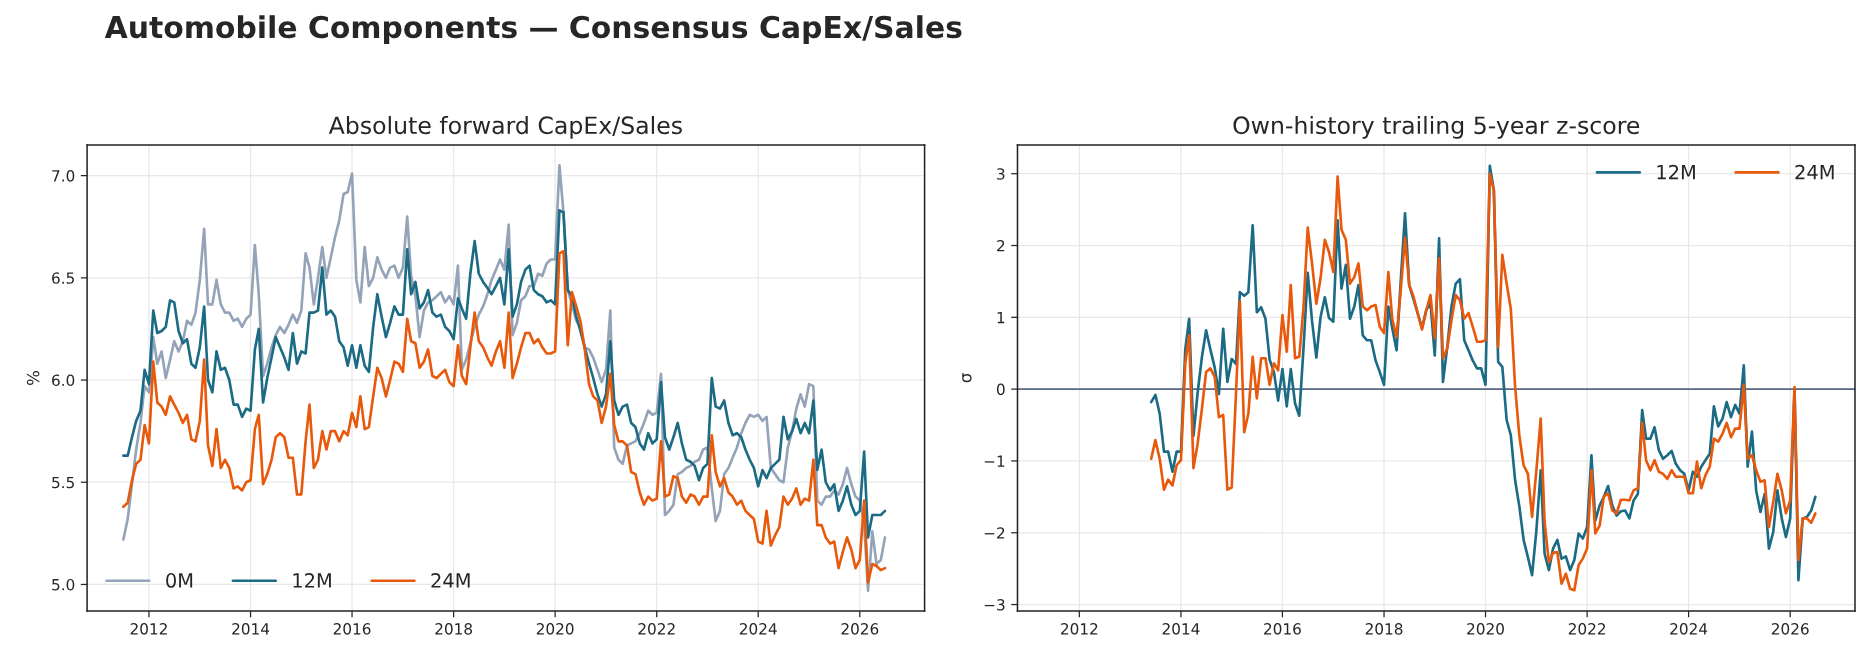 The height and width of the screenshot is (659, 1869). Describe the element at coordinates (994, 533) in the screenshot. I see `y-tick-label: −2` at that location.